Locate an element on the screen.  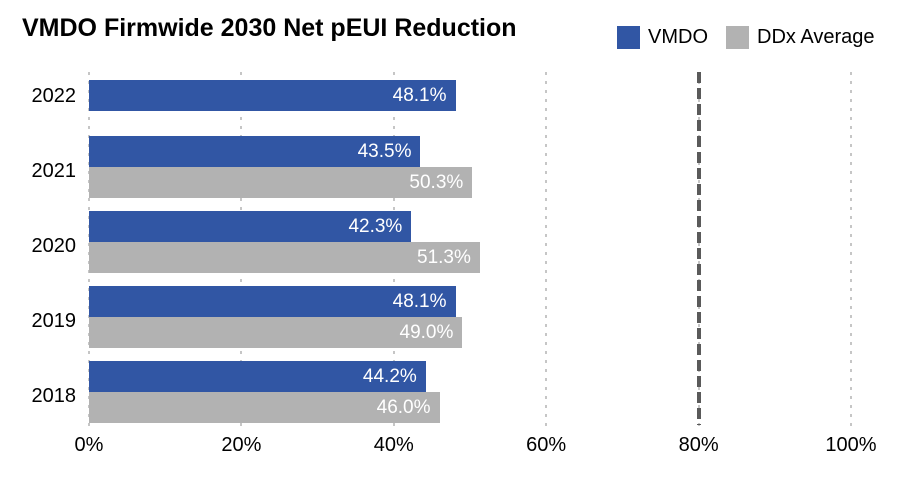
x-tick-label-20%: 20% is located at coordinates (241, 445).